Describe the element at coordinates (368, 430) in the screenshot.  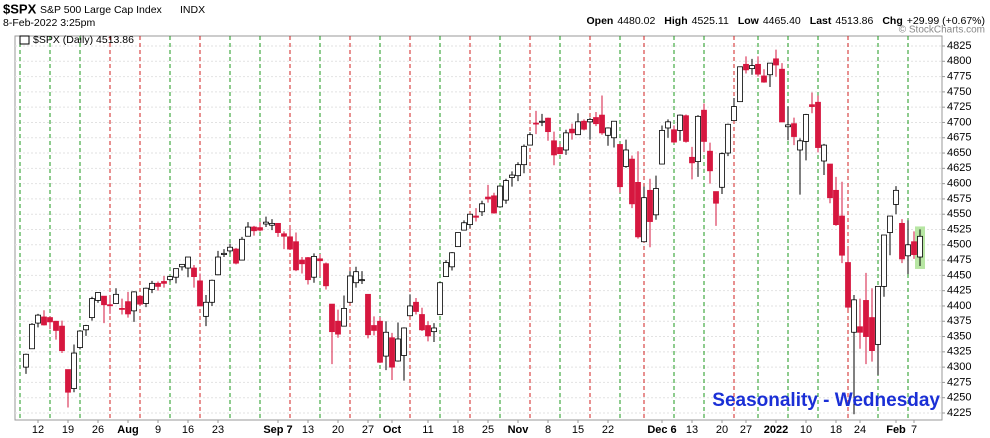
I see `x-tick-label: 27` at that location.